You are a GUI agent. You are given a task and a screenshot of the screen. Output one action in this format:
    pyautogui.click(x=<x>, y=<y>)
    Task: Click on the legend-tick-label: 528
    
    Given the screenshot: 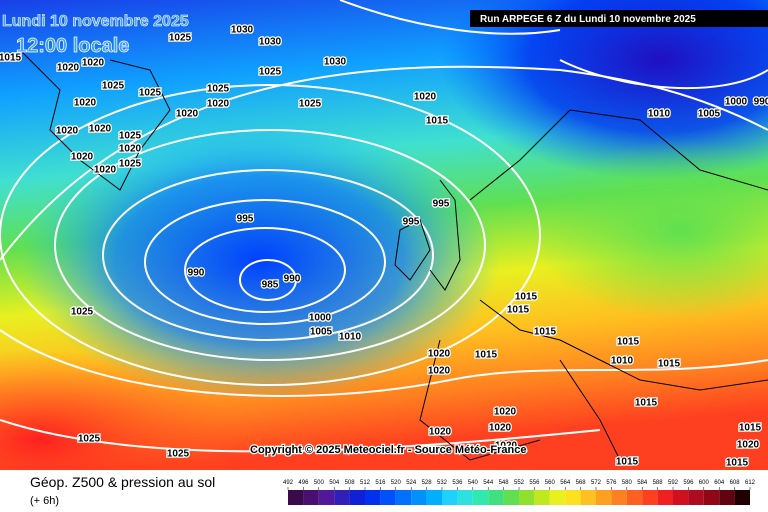 What is the action you would take?
    pyautogui.click(x=427, y=483)
    